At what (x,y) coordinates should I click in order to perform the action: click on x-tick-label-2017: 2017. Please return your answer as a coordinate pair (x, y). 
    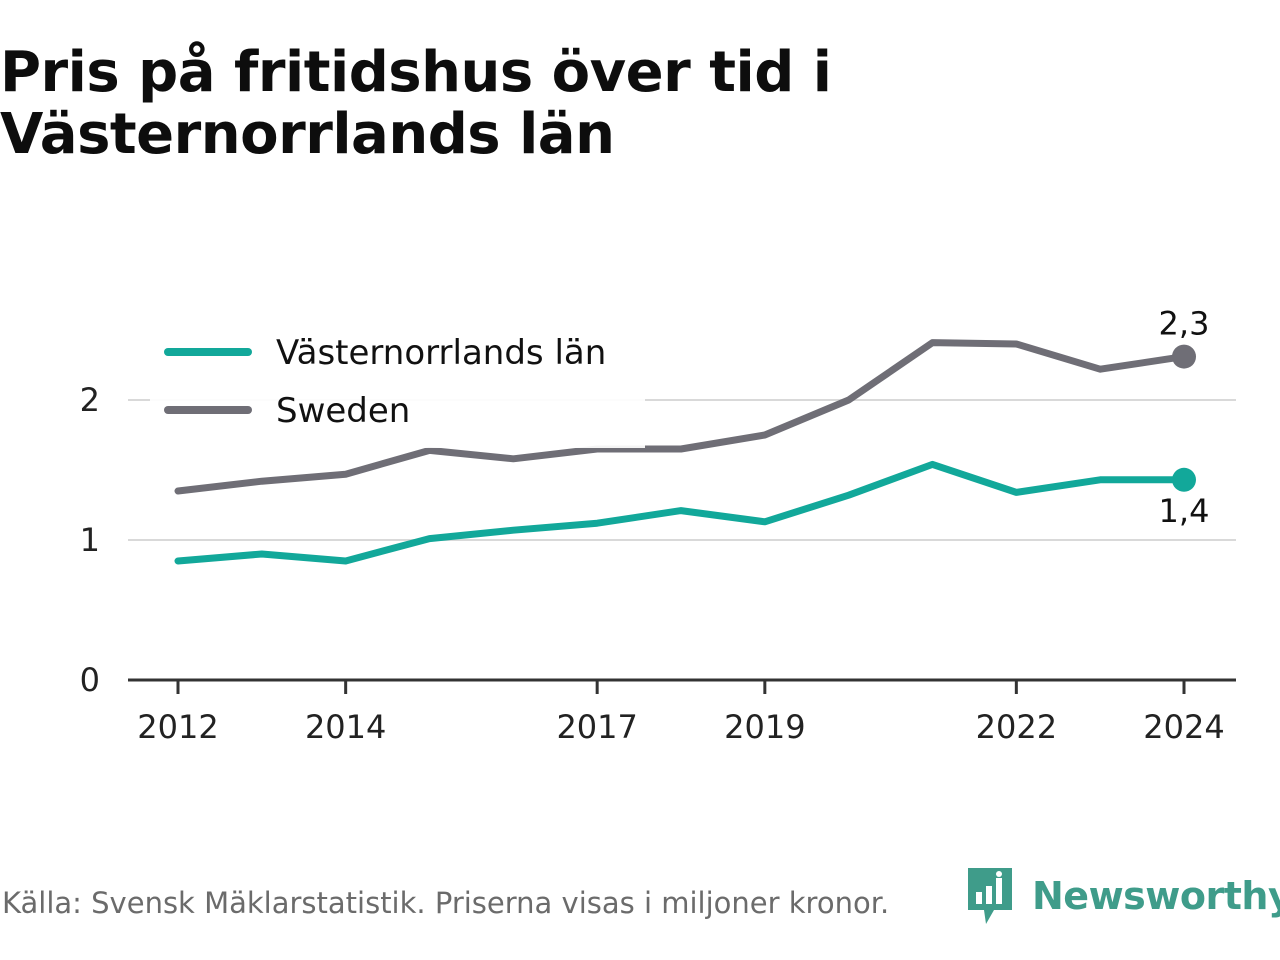
    Looking at the image, I should click on (596, 727).